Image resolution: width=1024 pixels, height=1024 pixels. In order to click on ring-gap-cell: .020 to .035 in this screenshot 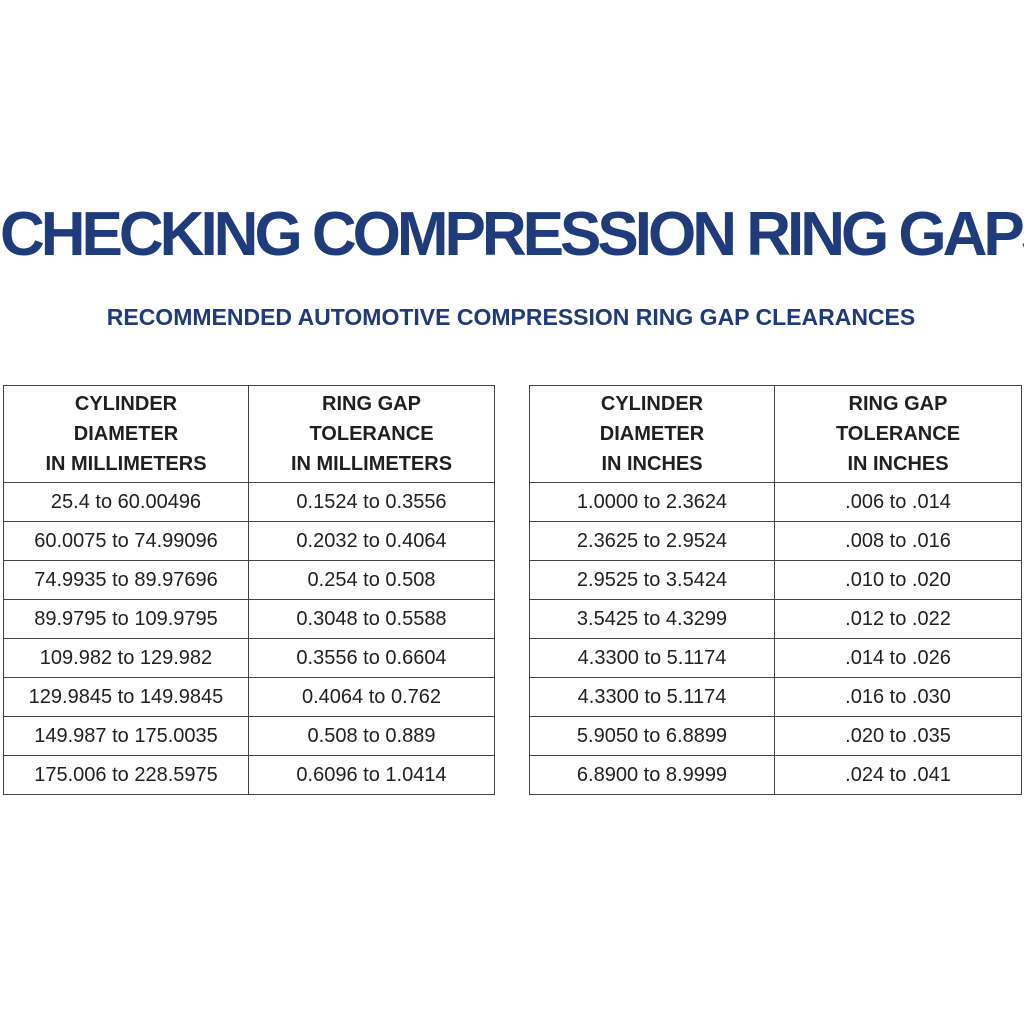, I will do `click(898, 736)`.